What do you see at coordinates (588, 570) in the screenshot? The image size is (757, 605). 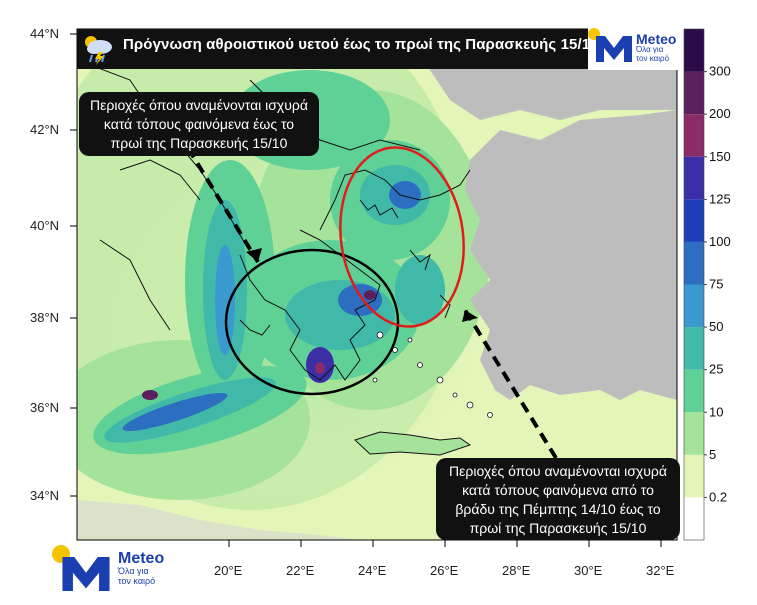 I see `lon-label: 30°E` at bounding box center [588, 570].